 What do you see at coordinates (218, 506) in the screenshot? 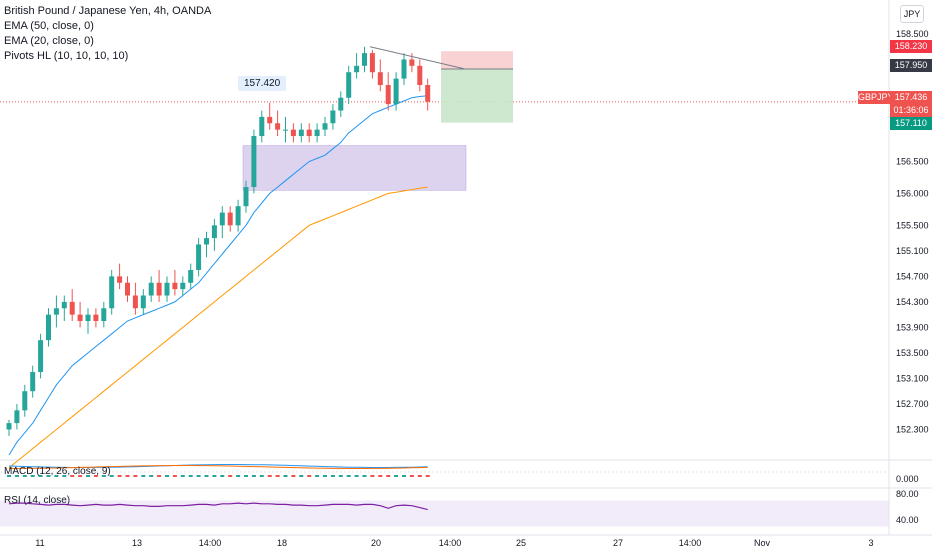
I see `rsi-line` at bounding box center [218, 506].